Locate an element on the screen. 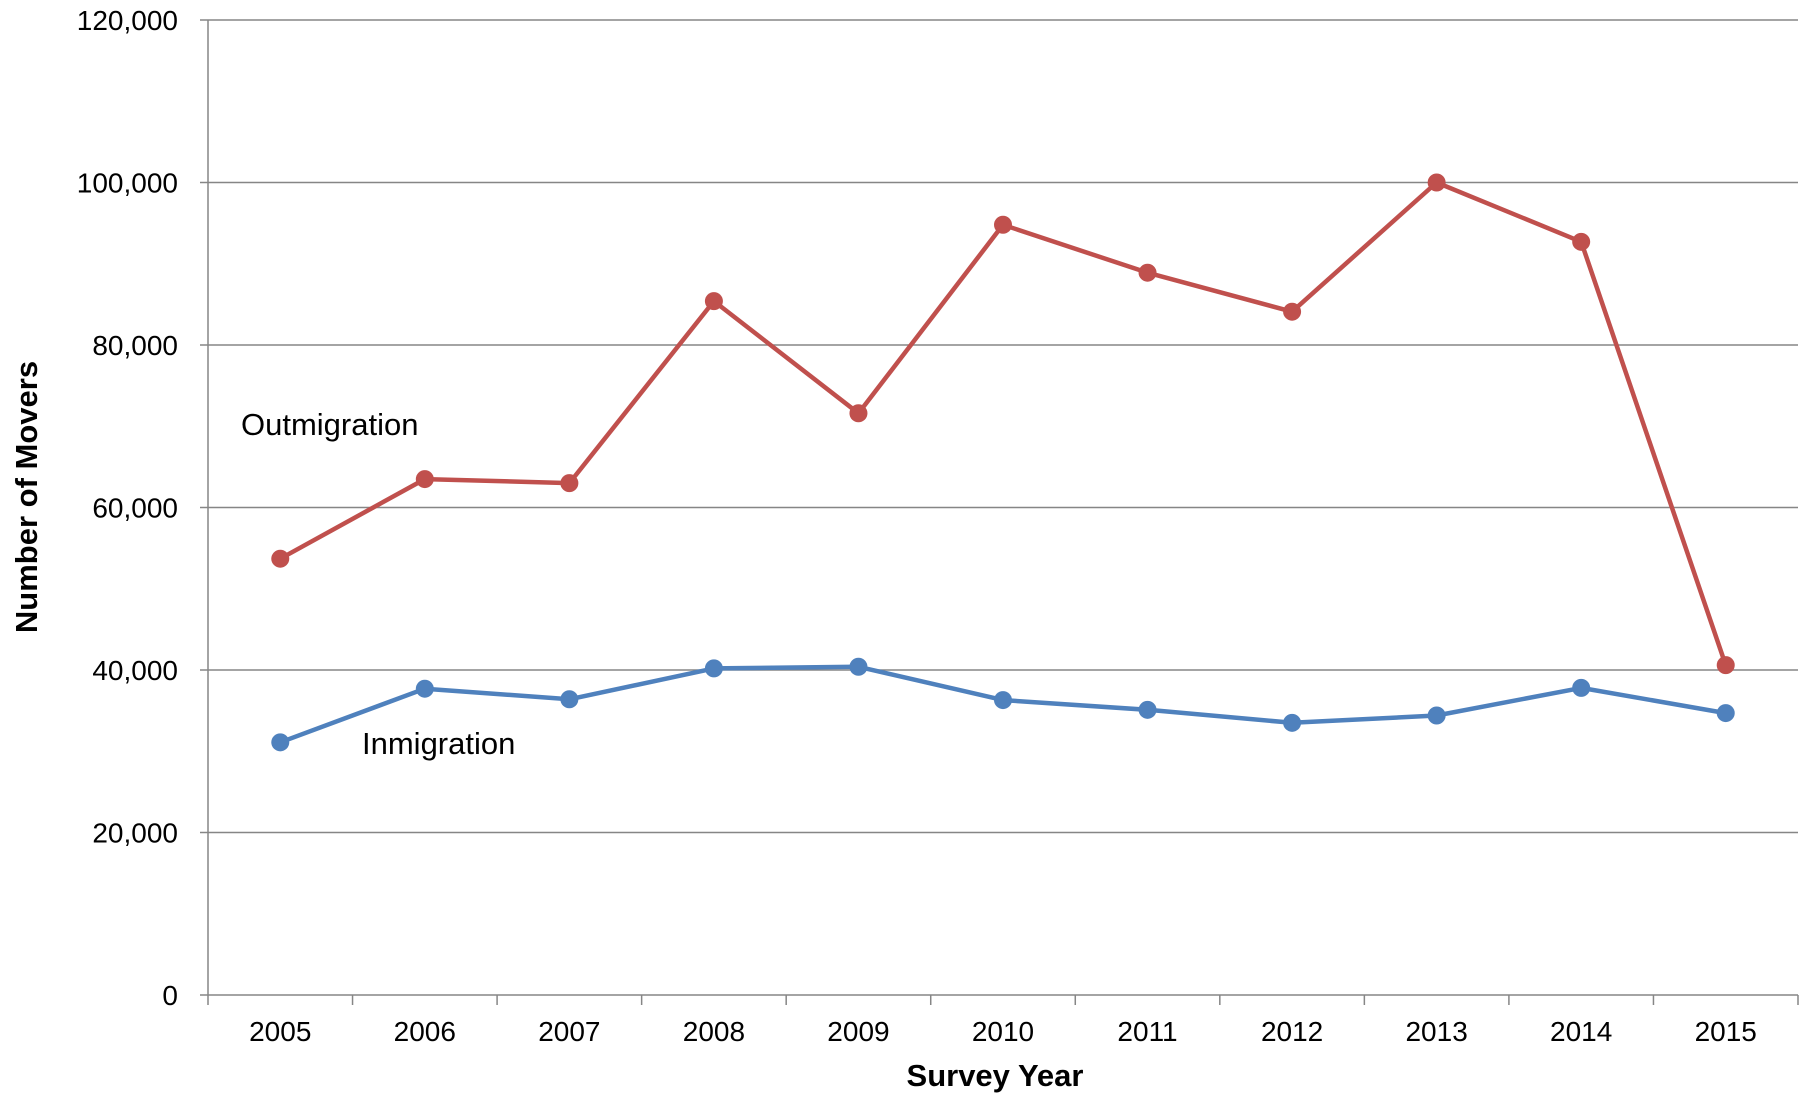  inmigration-annotation: Inmigration is located at coordinates (438, 743).